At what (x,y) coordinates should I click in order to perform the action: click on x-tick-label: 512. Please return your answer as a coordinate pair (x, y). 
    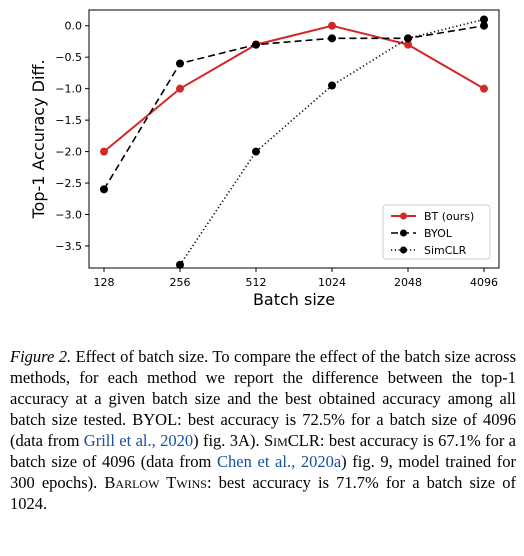
    Looking at the image, I should click on (256, 282).